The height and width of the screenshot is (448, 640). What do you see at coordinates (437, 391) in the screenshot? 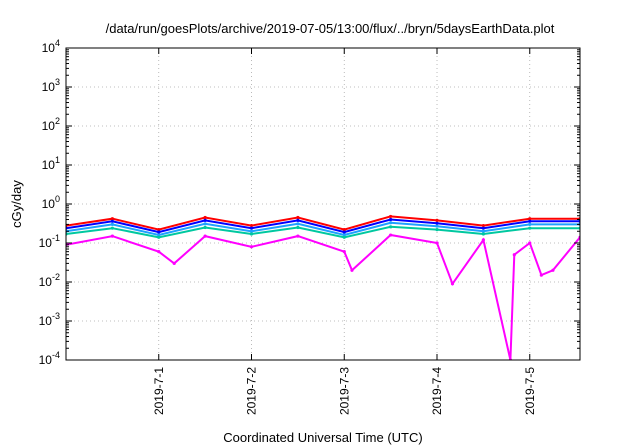
I see `x-tick-label: 2019-7-4` at bounding box center [437, 391].